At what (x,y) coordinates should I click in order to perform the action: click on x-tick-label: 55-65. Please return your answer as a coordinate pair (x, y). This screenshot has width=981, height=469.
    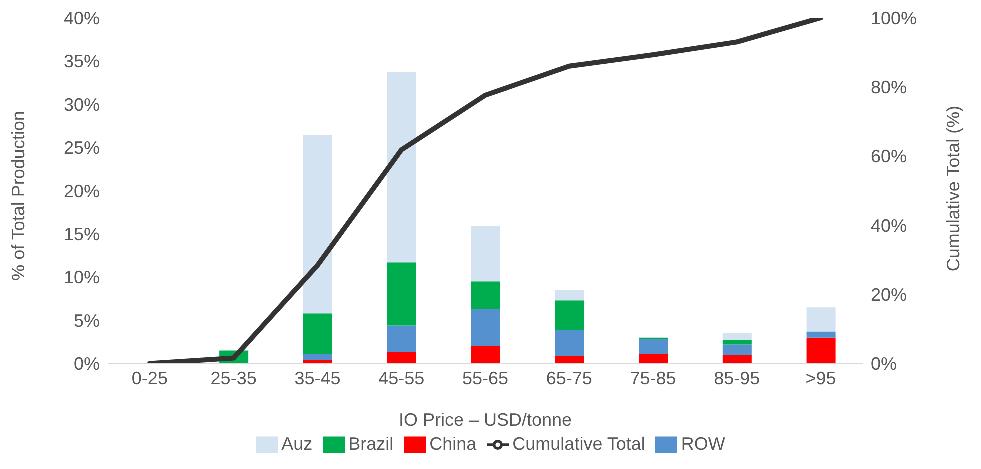
    Looking at the image, I should click on (485, 378).